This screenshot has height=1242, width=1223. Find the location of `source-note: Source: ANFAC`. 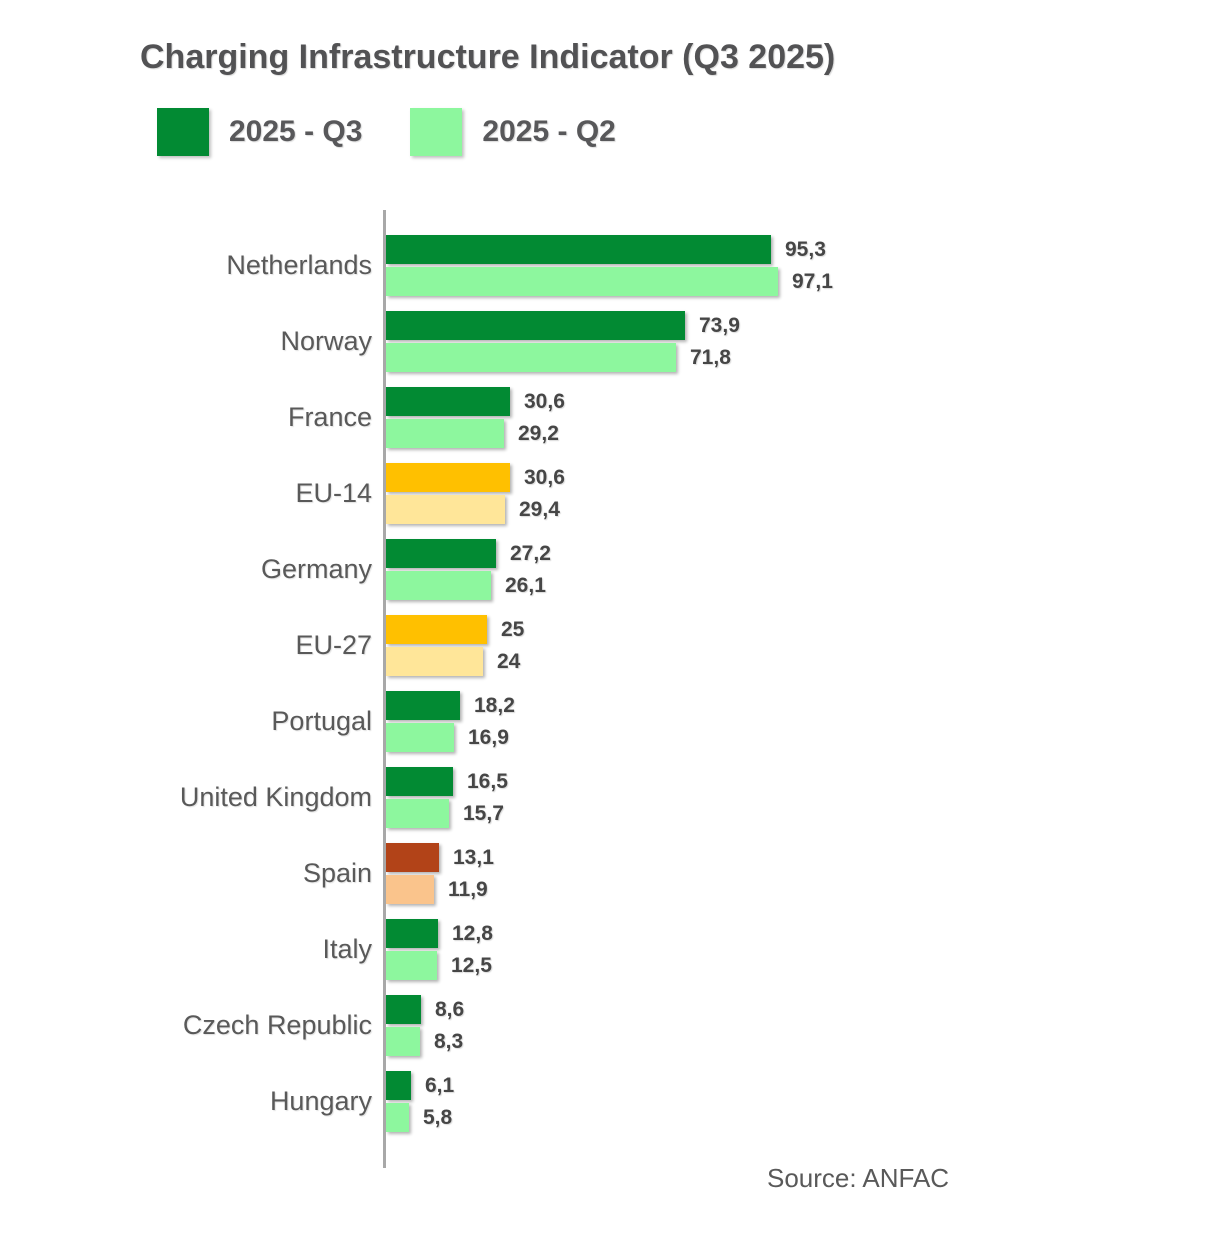

source-note: Source: ANFAC is located at coordinates (858, 1178).